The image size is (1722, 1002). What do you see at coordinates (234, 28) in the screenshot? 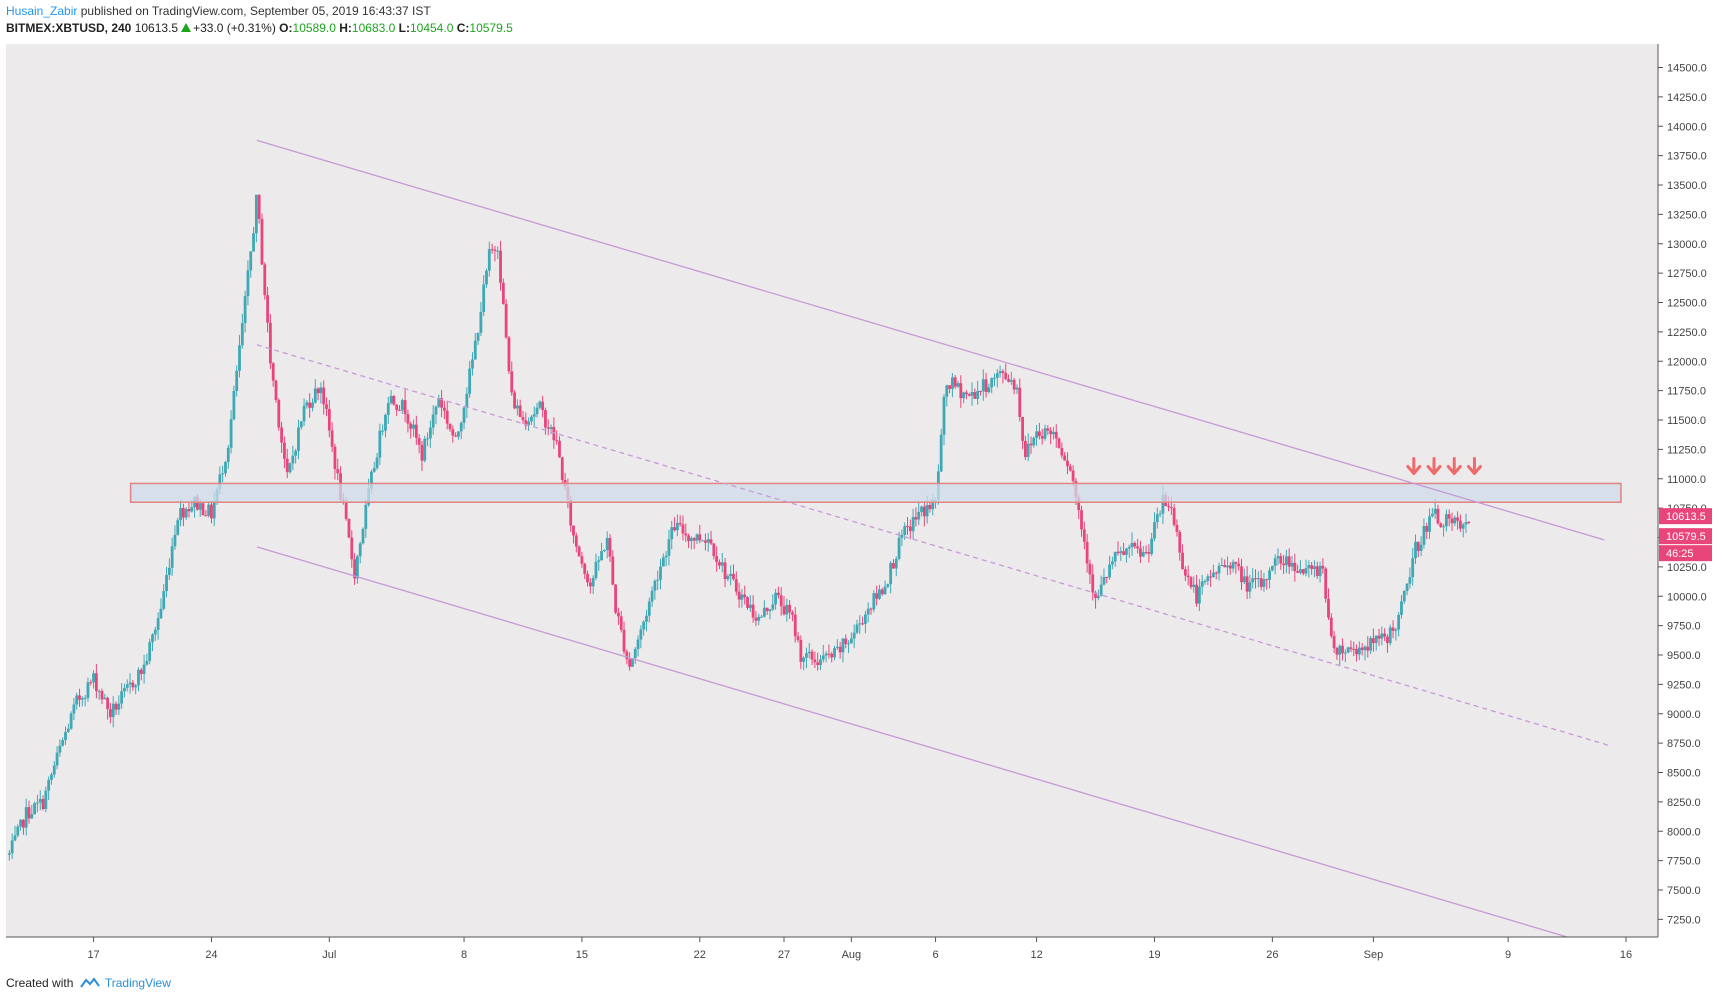
I see `price-change: +33.0 (+0.31%)` at bounding box center [234, 28].